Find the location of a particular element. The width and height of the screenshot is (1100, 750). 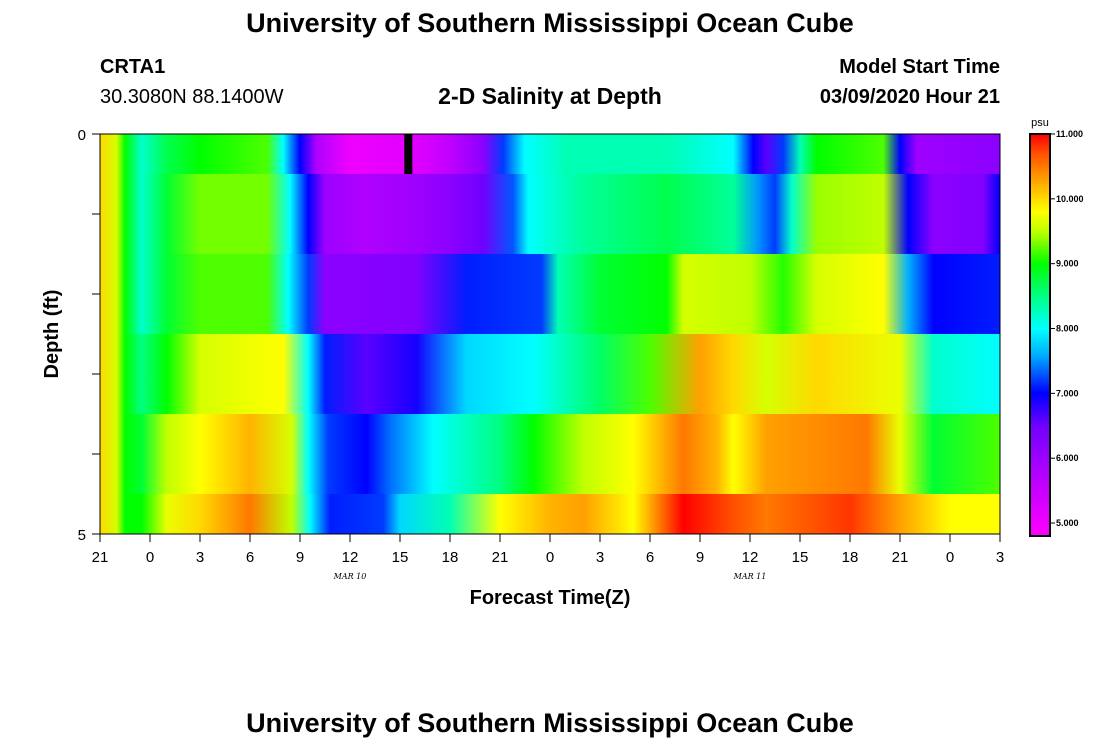

station-coordinates: 30.3080N 88.1400W is located at coordinates (192, 97).